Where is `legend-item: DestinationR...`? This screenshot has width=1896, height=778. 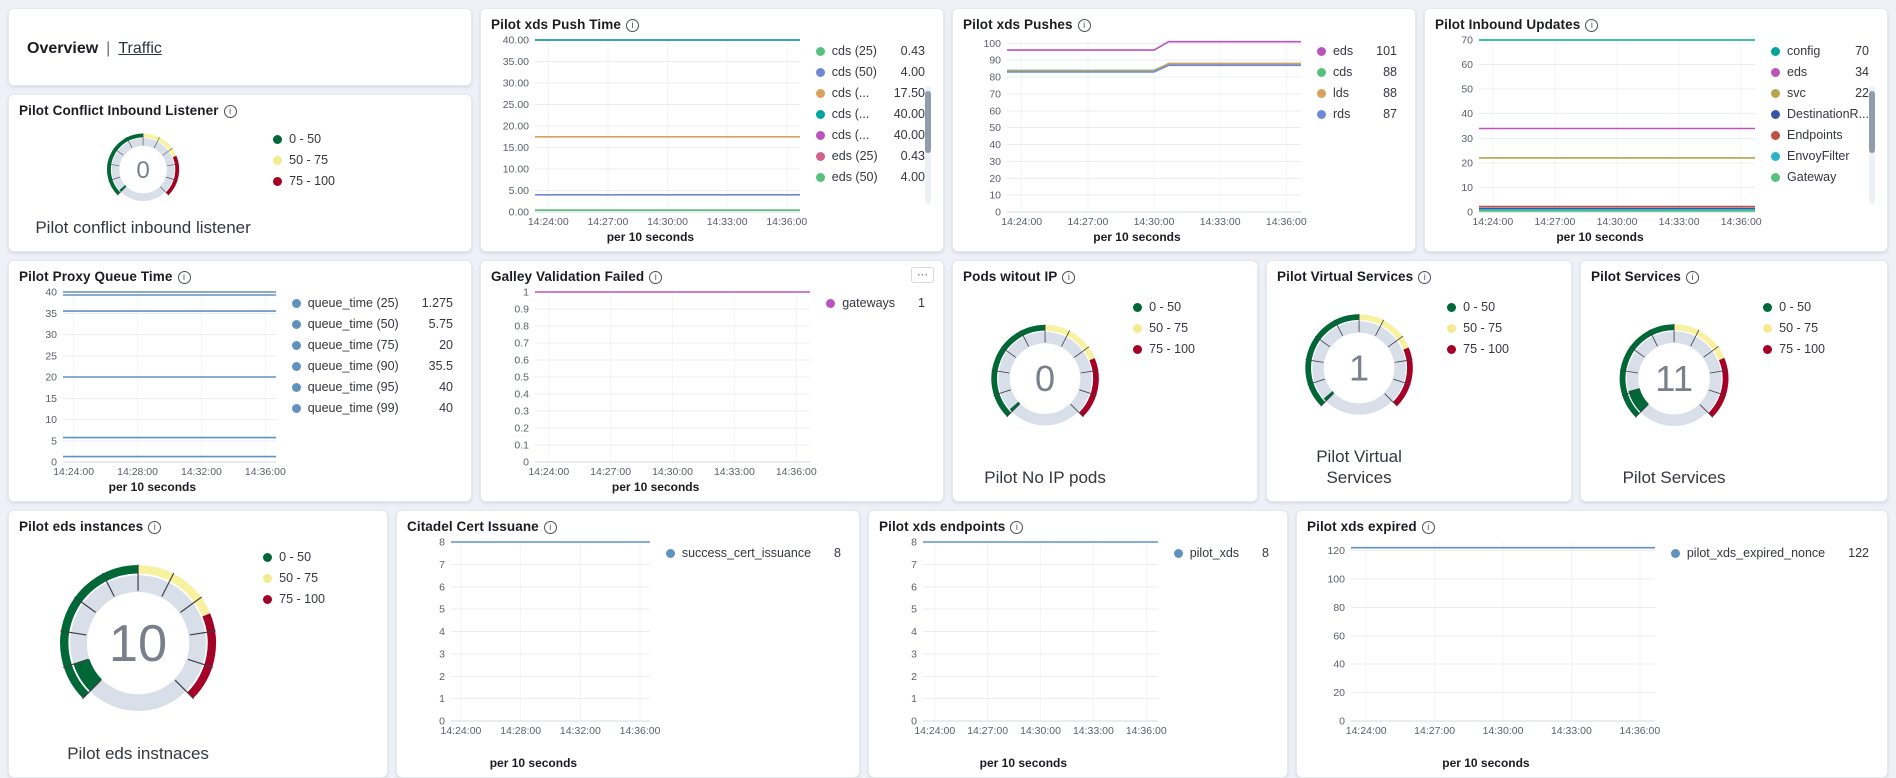
legend-item: DestinationR... is located at coordinates (1820, 114).